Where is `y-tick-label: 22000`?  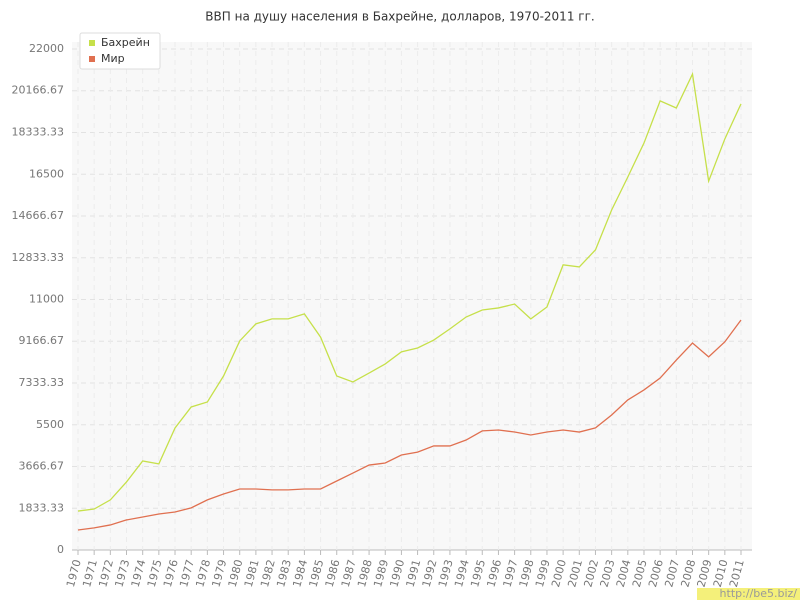
y-tick-label: 22000 is located at coordinates (46, 48).